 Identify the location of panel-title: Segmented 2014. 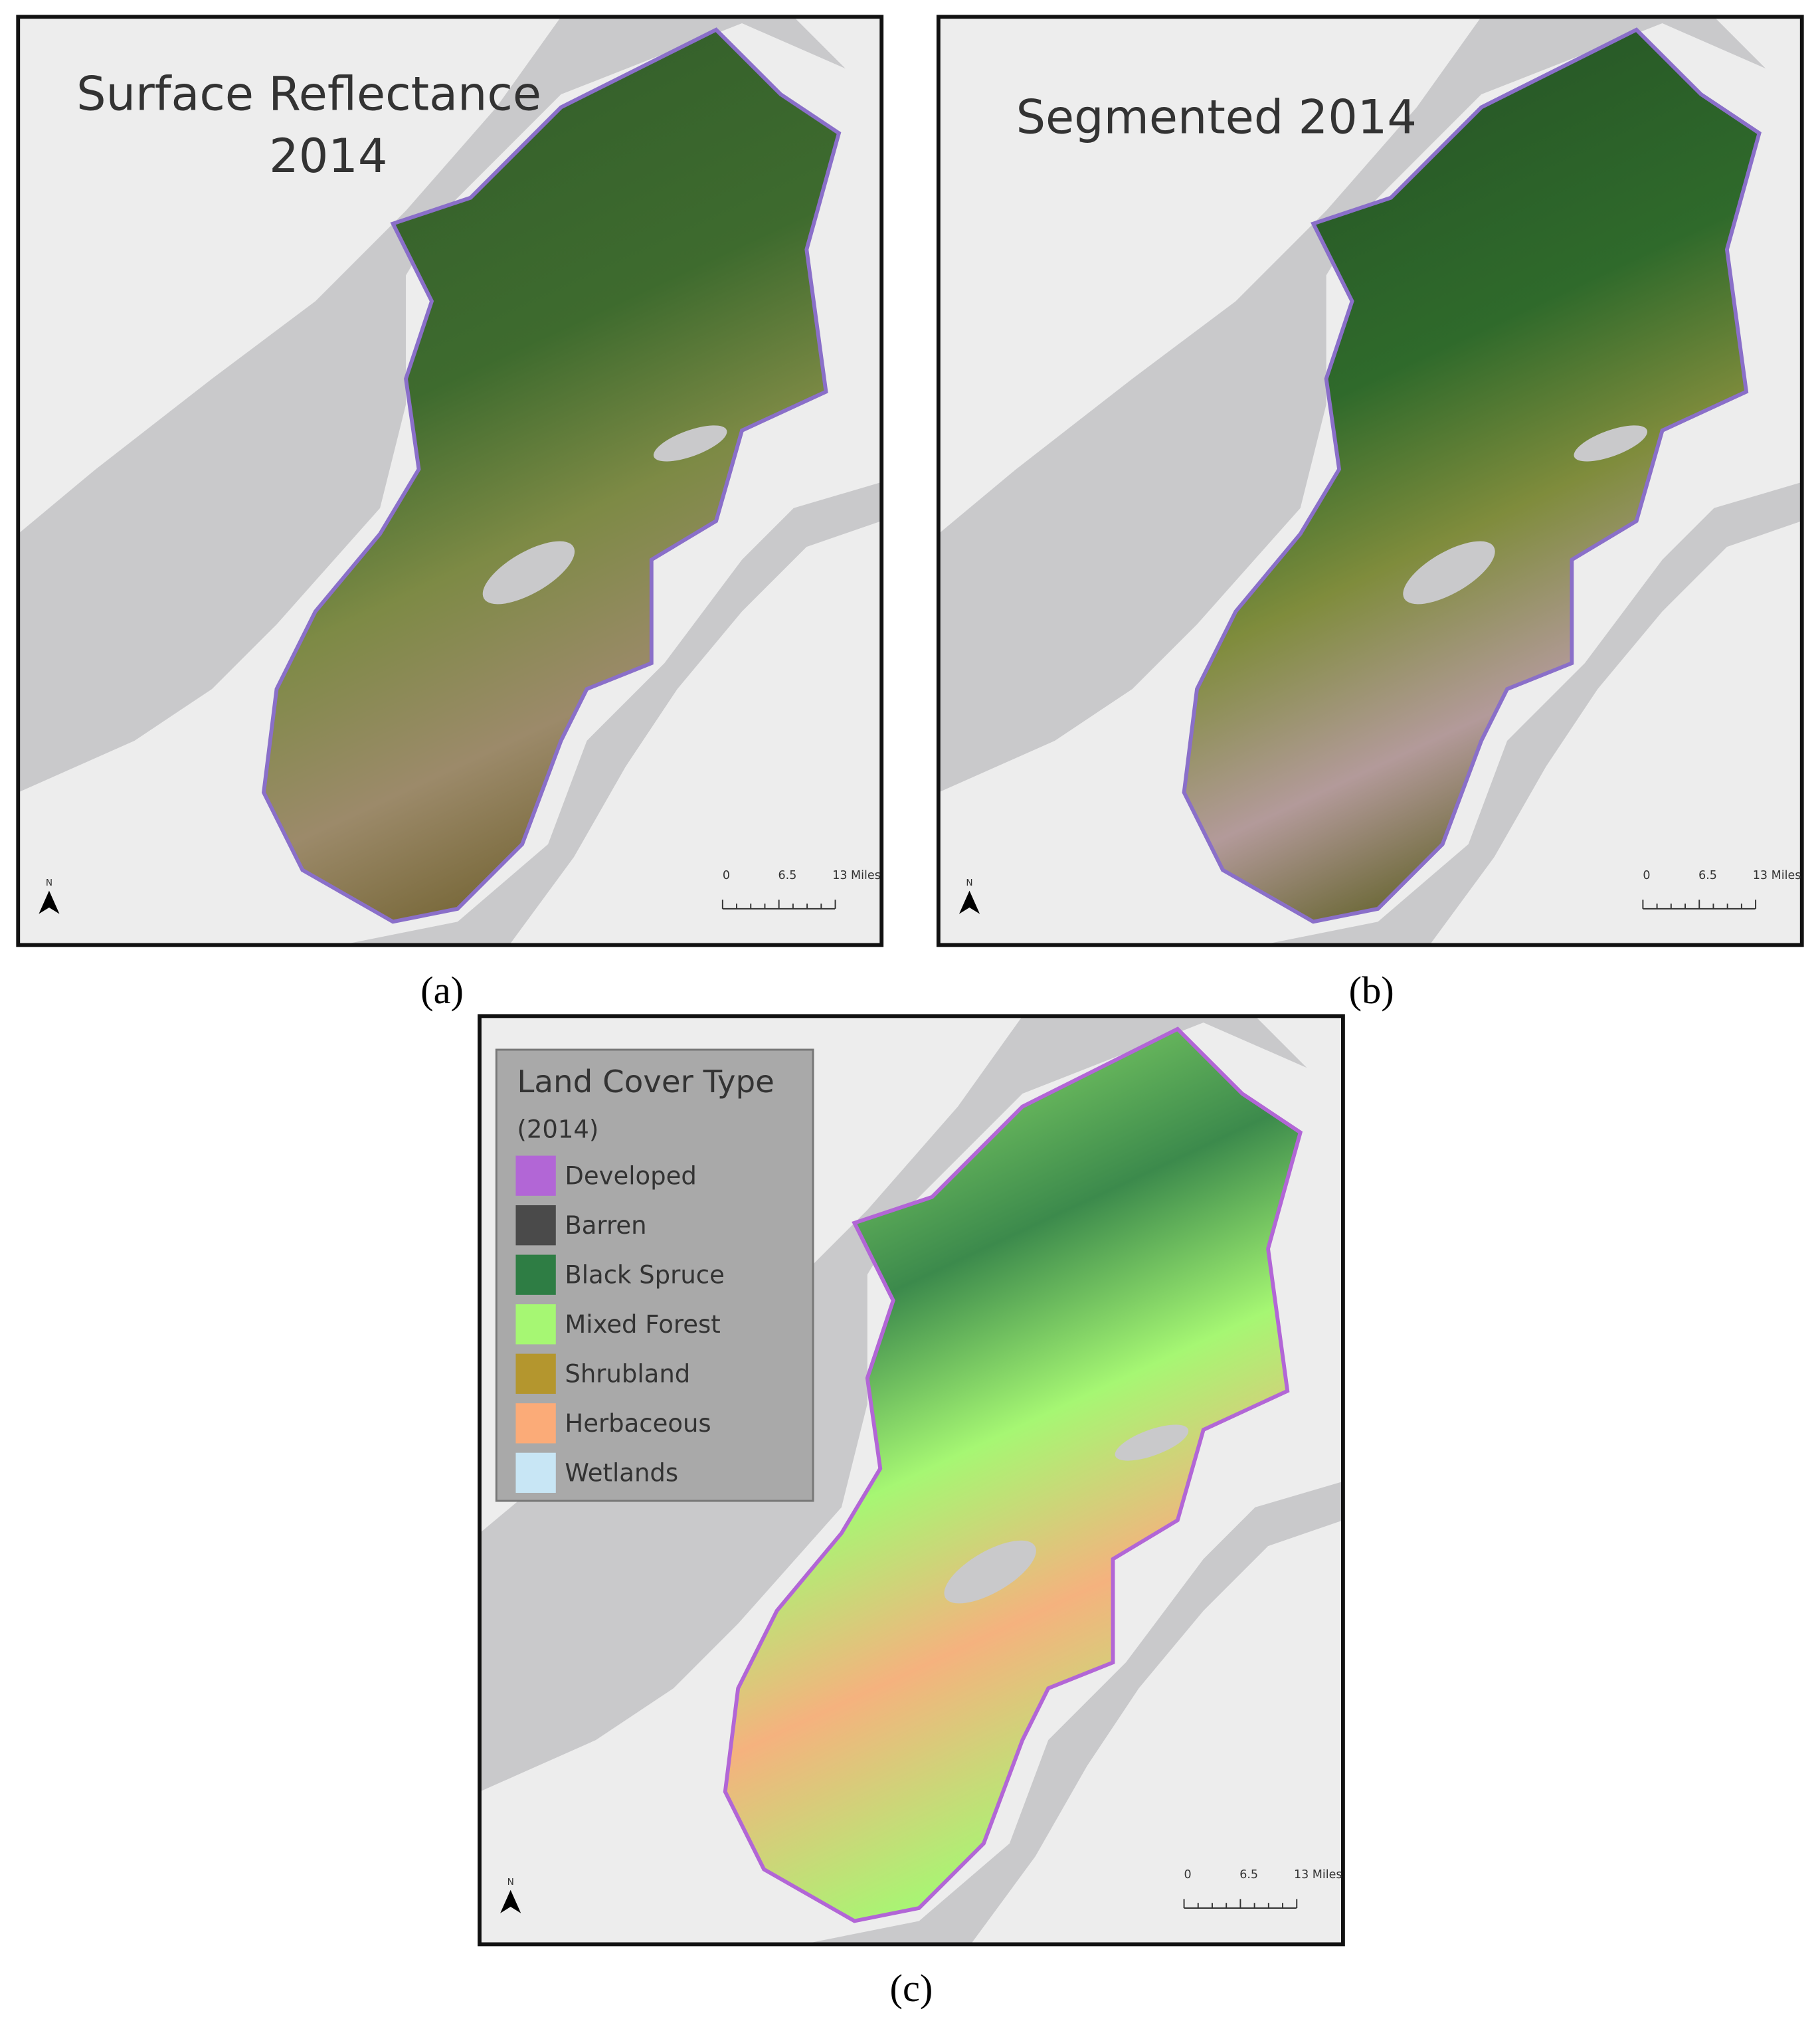
(1216, 117).